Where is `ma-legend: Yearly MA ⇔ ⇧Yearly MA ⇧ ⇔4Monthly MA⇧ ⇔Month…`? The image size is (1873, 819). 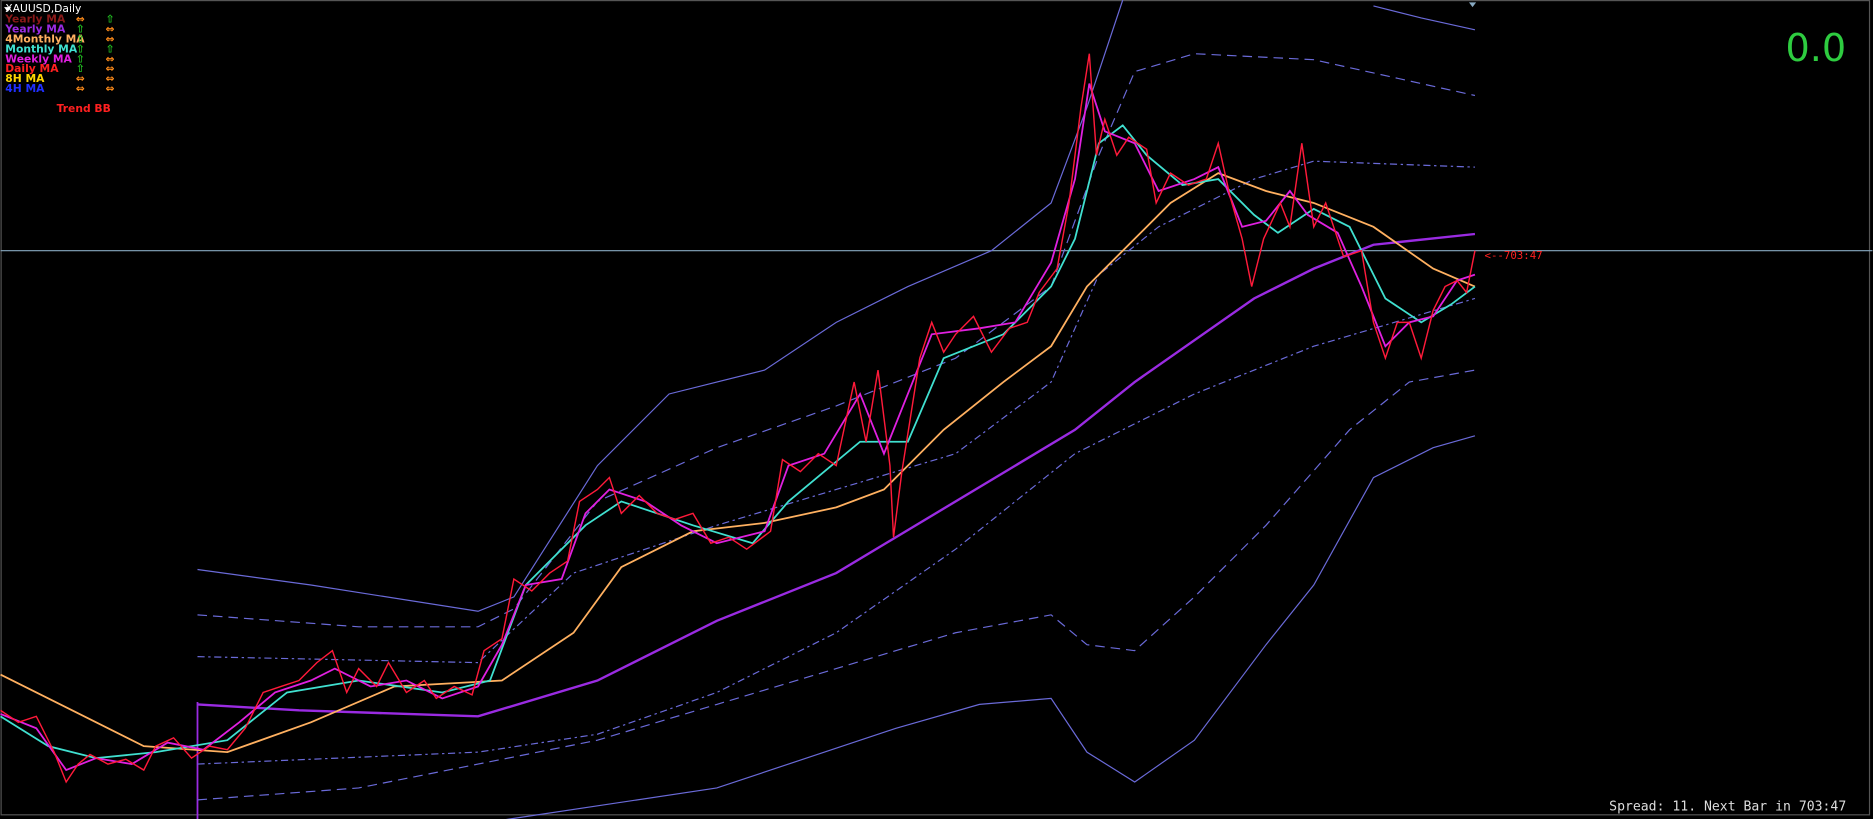 ma-legend: Yearly MA ⇔ ⇧Yearly MA ⇧ ⇔4Monthly MA⇧ ⇔Month… is located at coordinates (59, 54).